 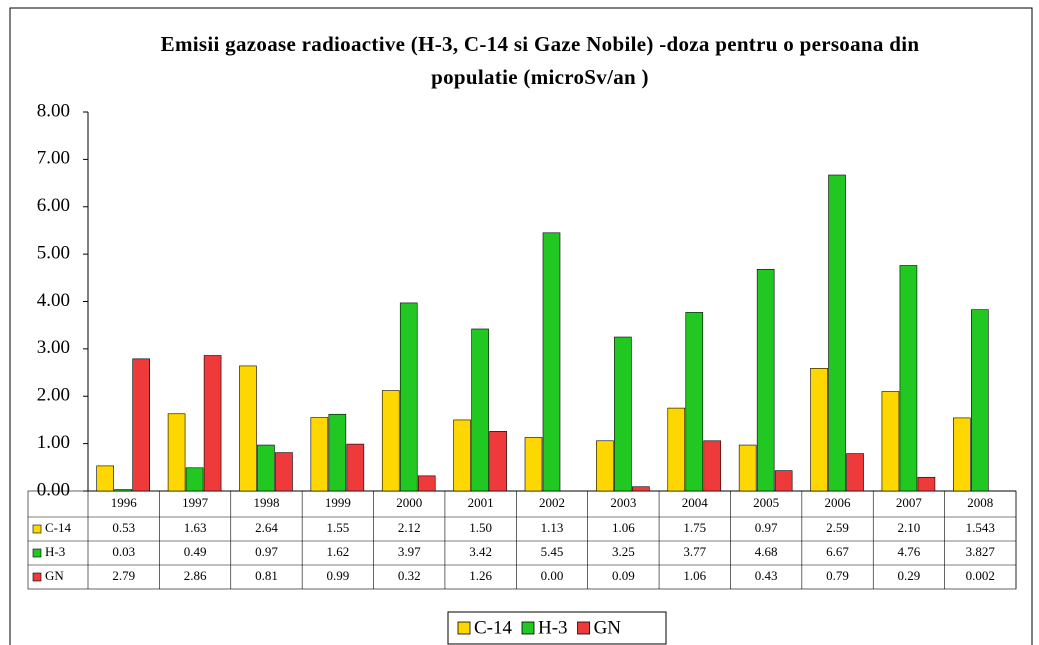 What do you see at coordinates (409, 527) in the screenshot?
I see `table-cell: 2.12` at bounding box center [409, 527].